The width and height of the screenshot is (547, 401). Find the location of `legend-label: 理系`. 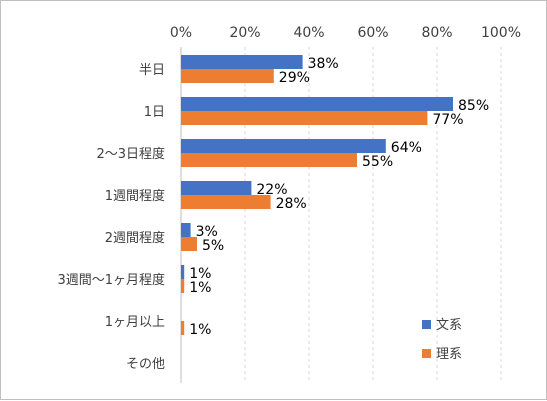

legend-label: 理系 is located at coordinates (449, 354).